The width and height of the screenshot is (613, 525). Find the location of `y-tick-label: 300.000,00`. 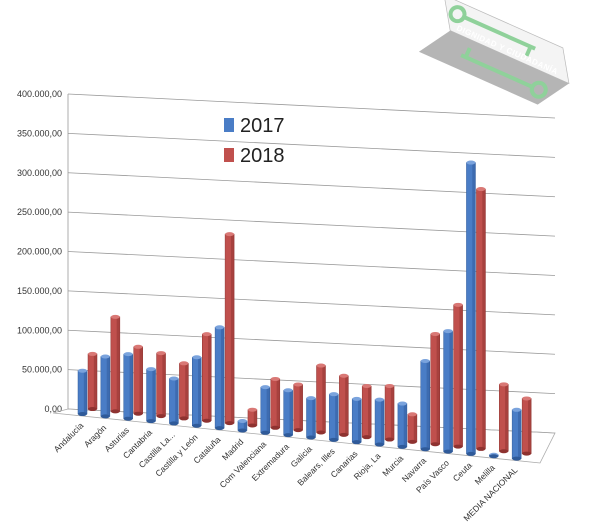

y-tick-label: 300.000,00 is located at coordinates (39, 173).